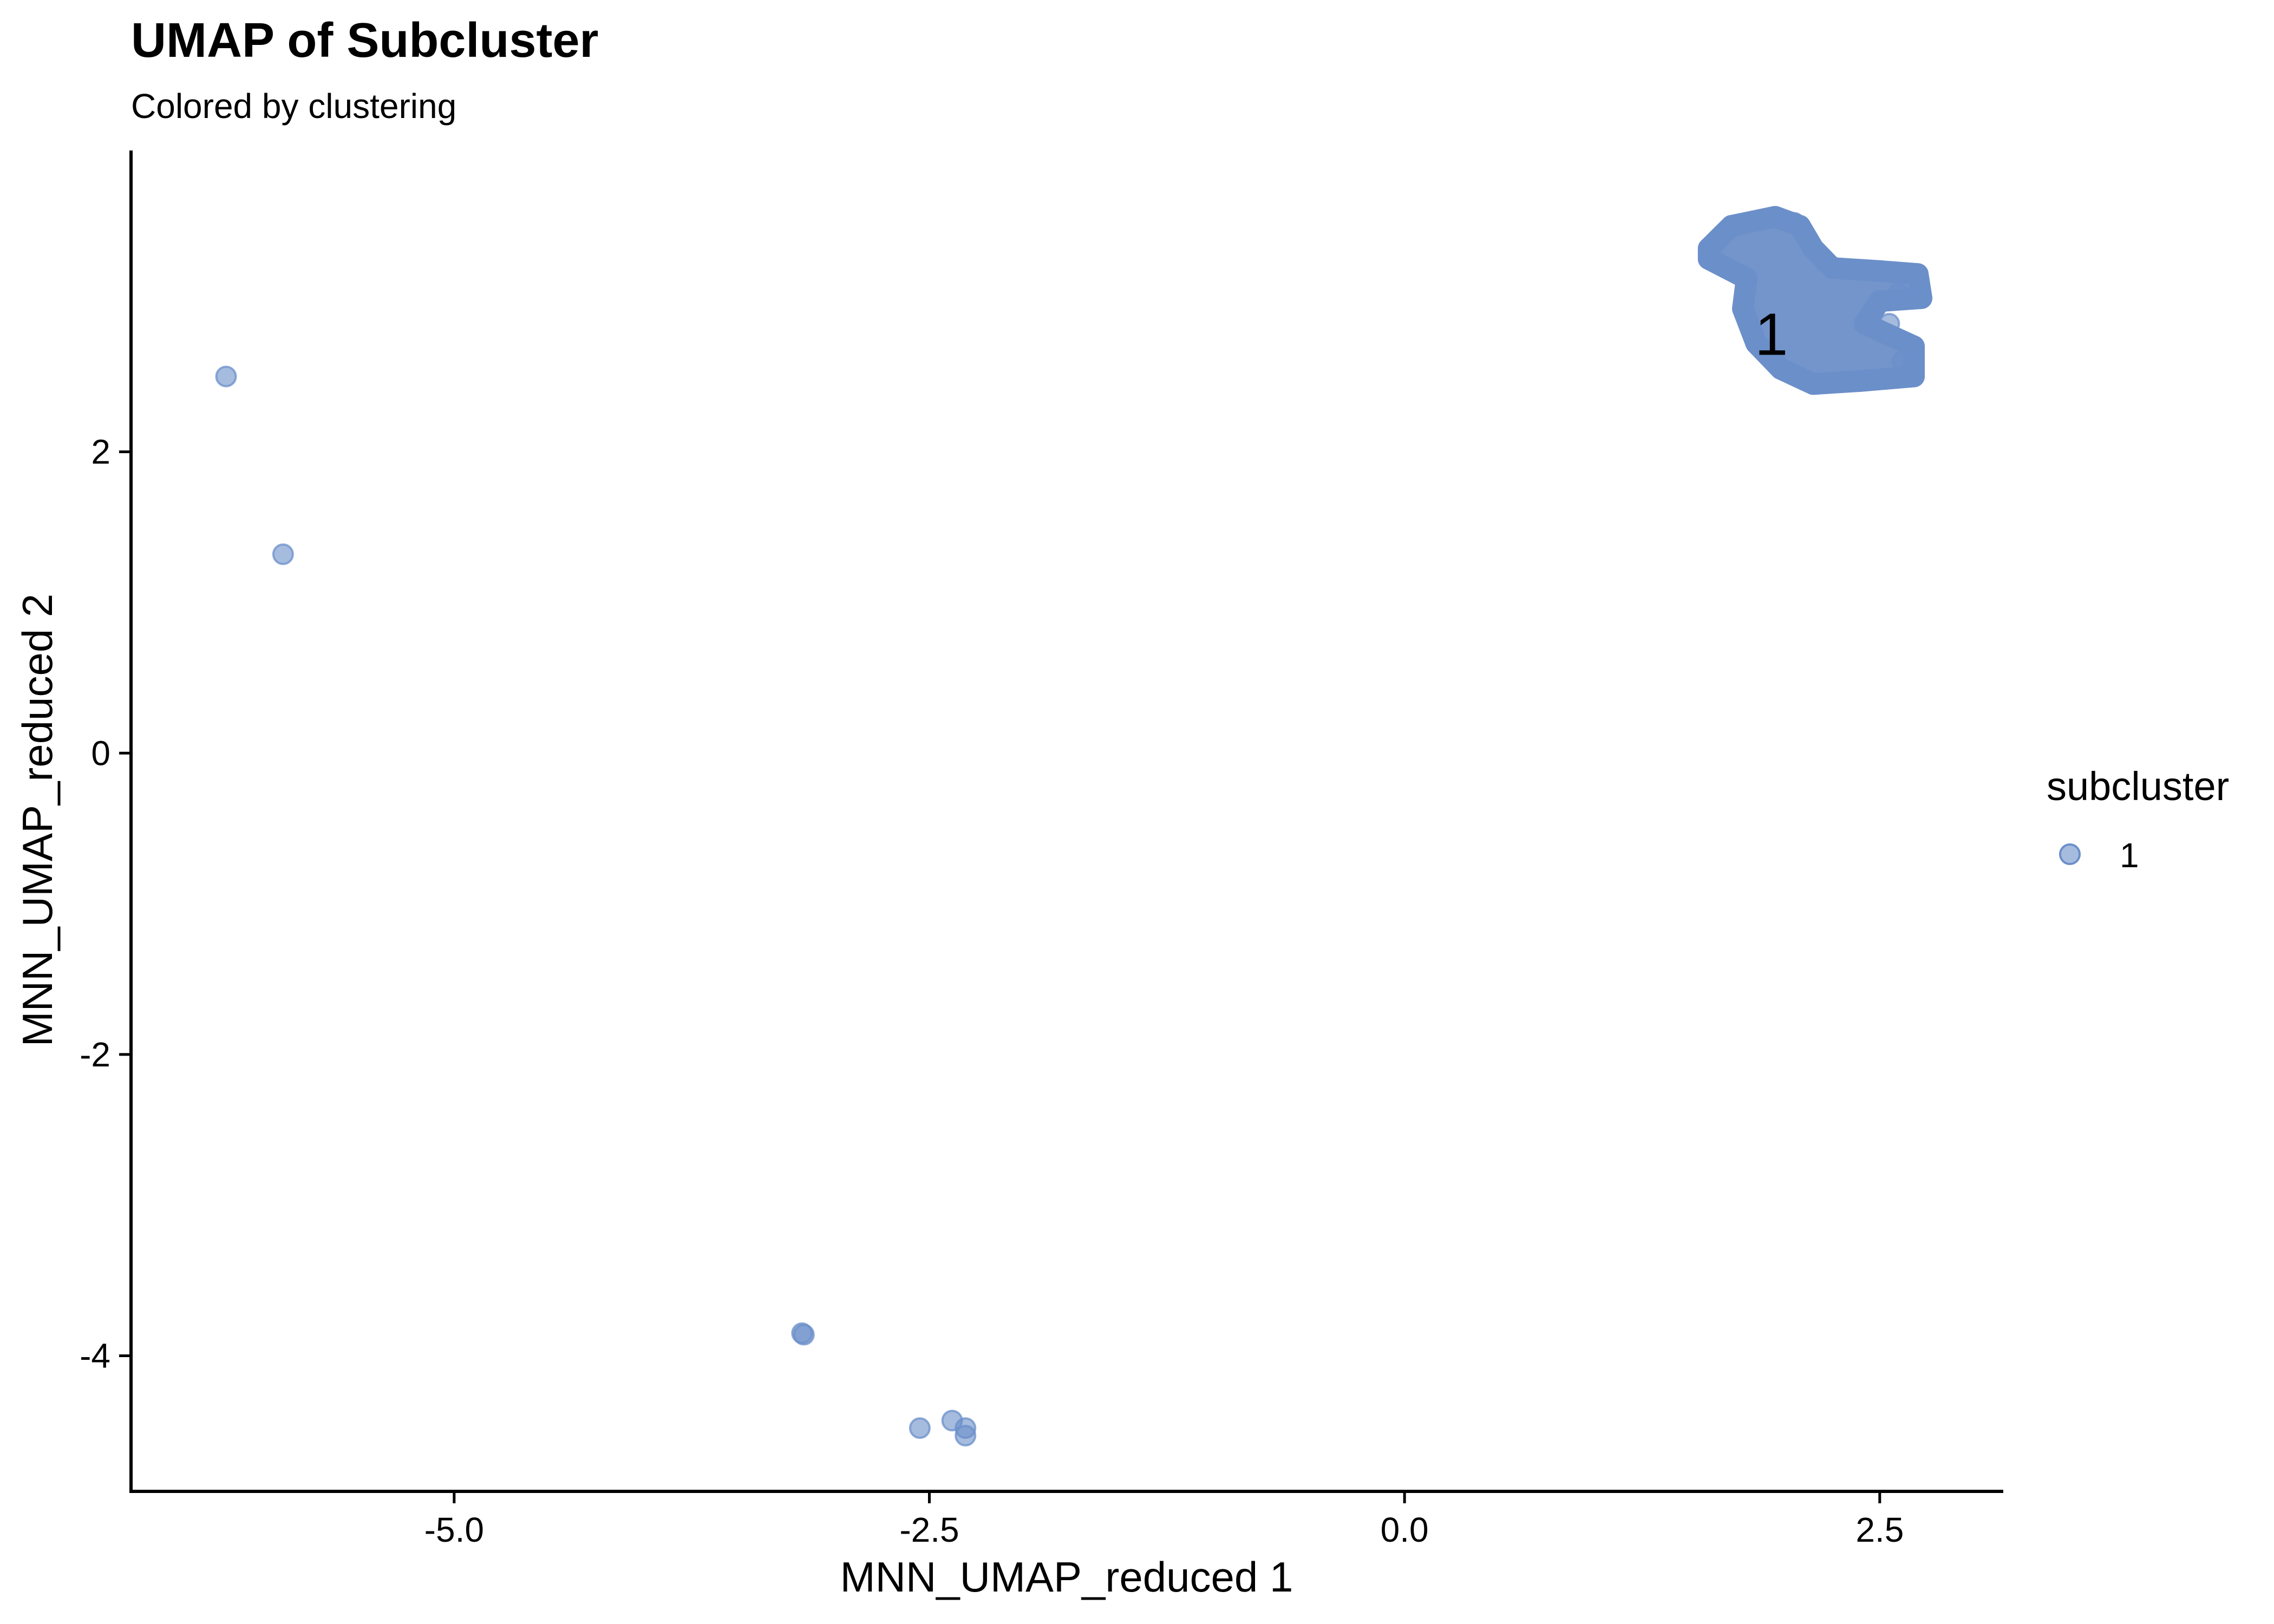 The height and width of the screenshot is (1624, 2274). I want to click on cluster-label-layer: 1, so click(1772, 335).